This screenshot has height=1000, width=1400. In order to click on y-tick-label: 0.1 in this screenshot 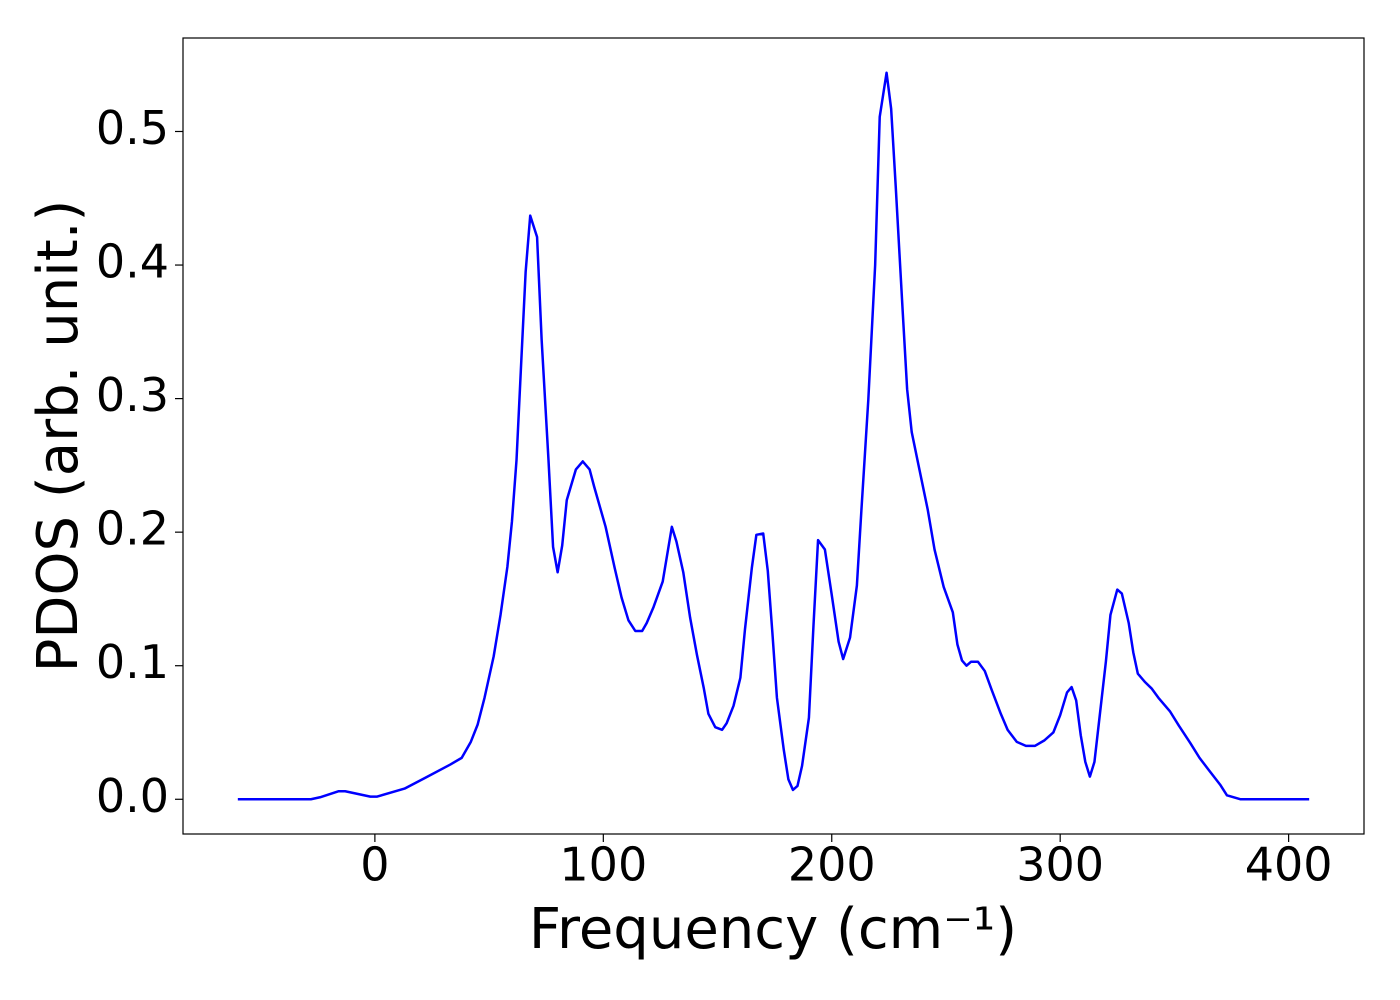, I will do `click(132, 662)`.